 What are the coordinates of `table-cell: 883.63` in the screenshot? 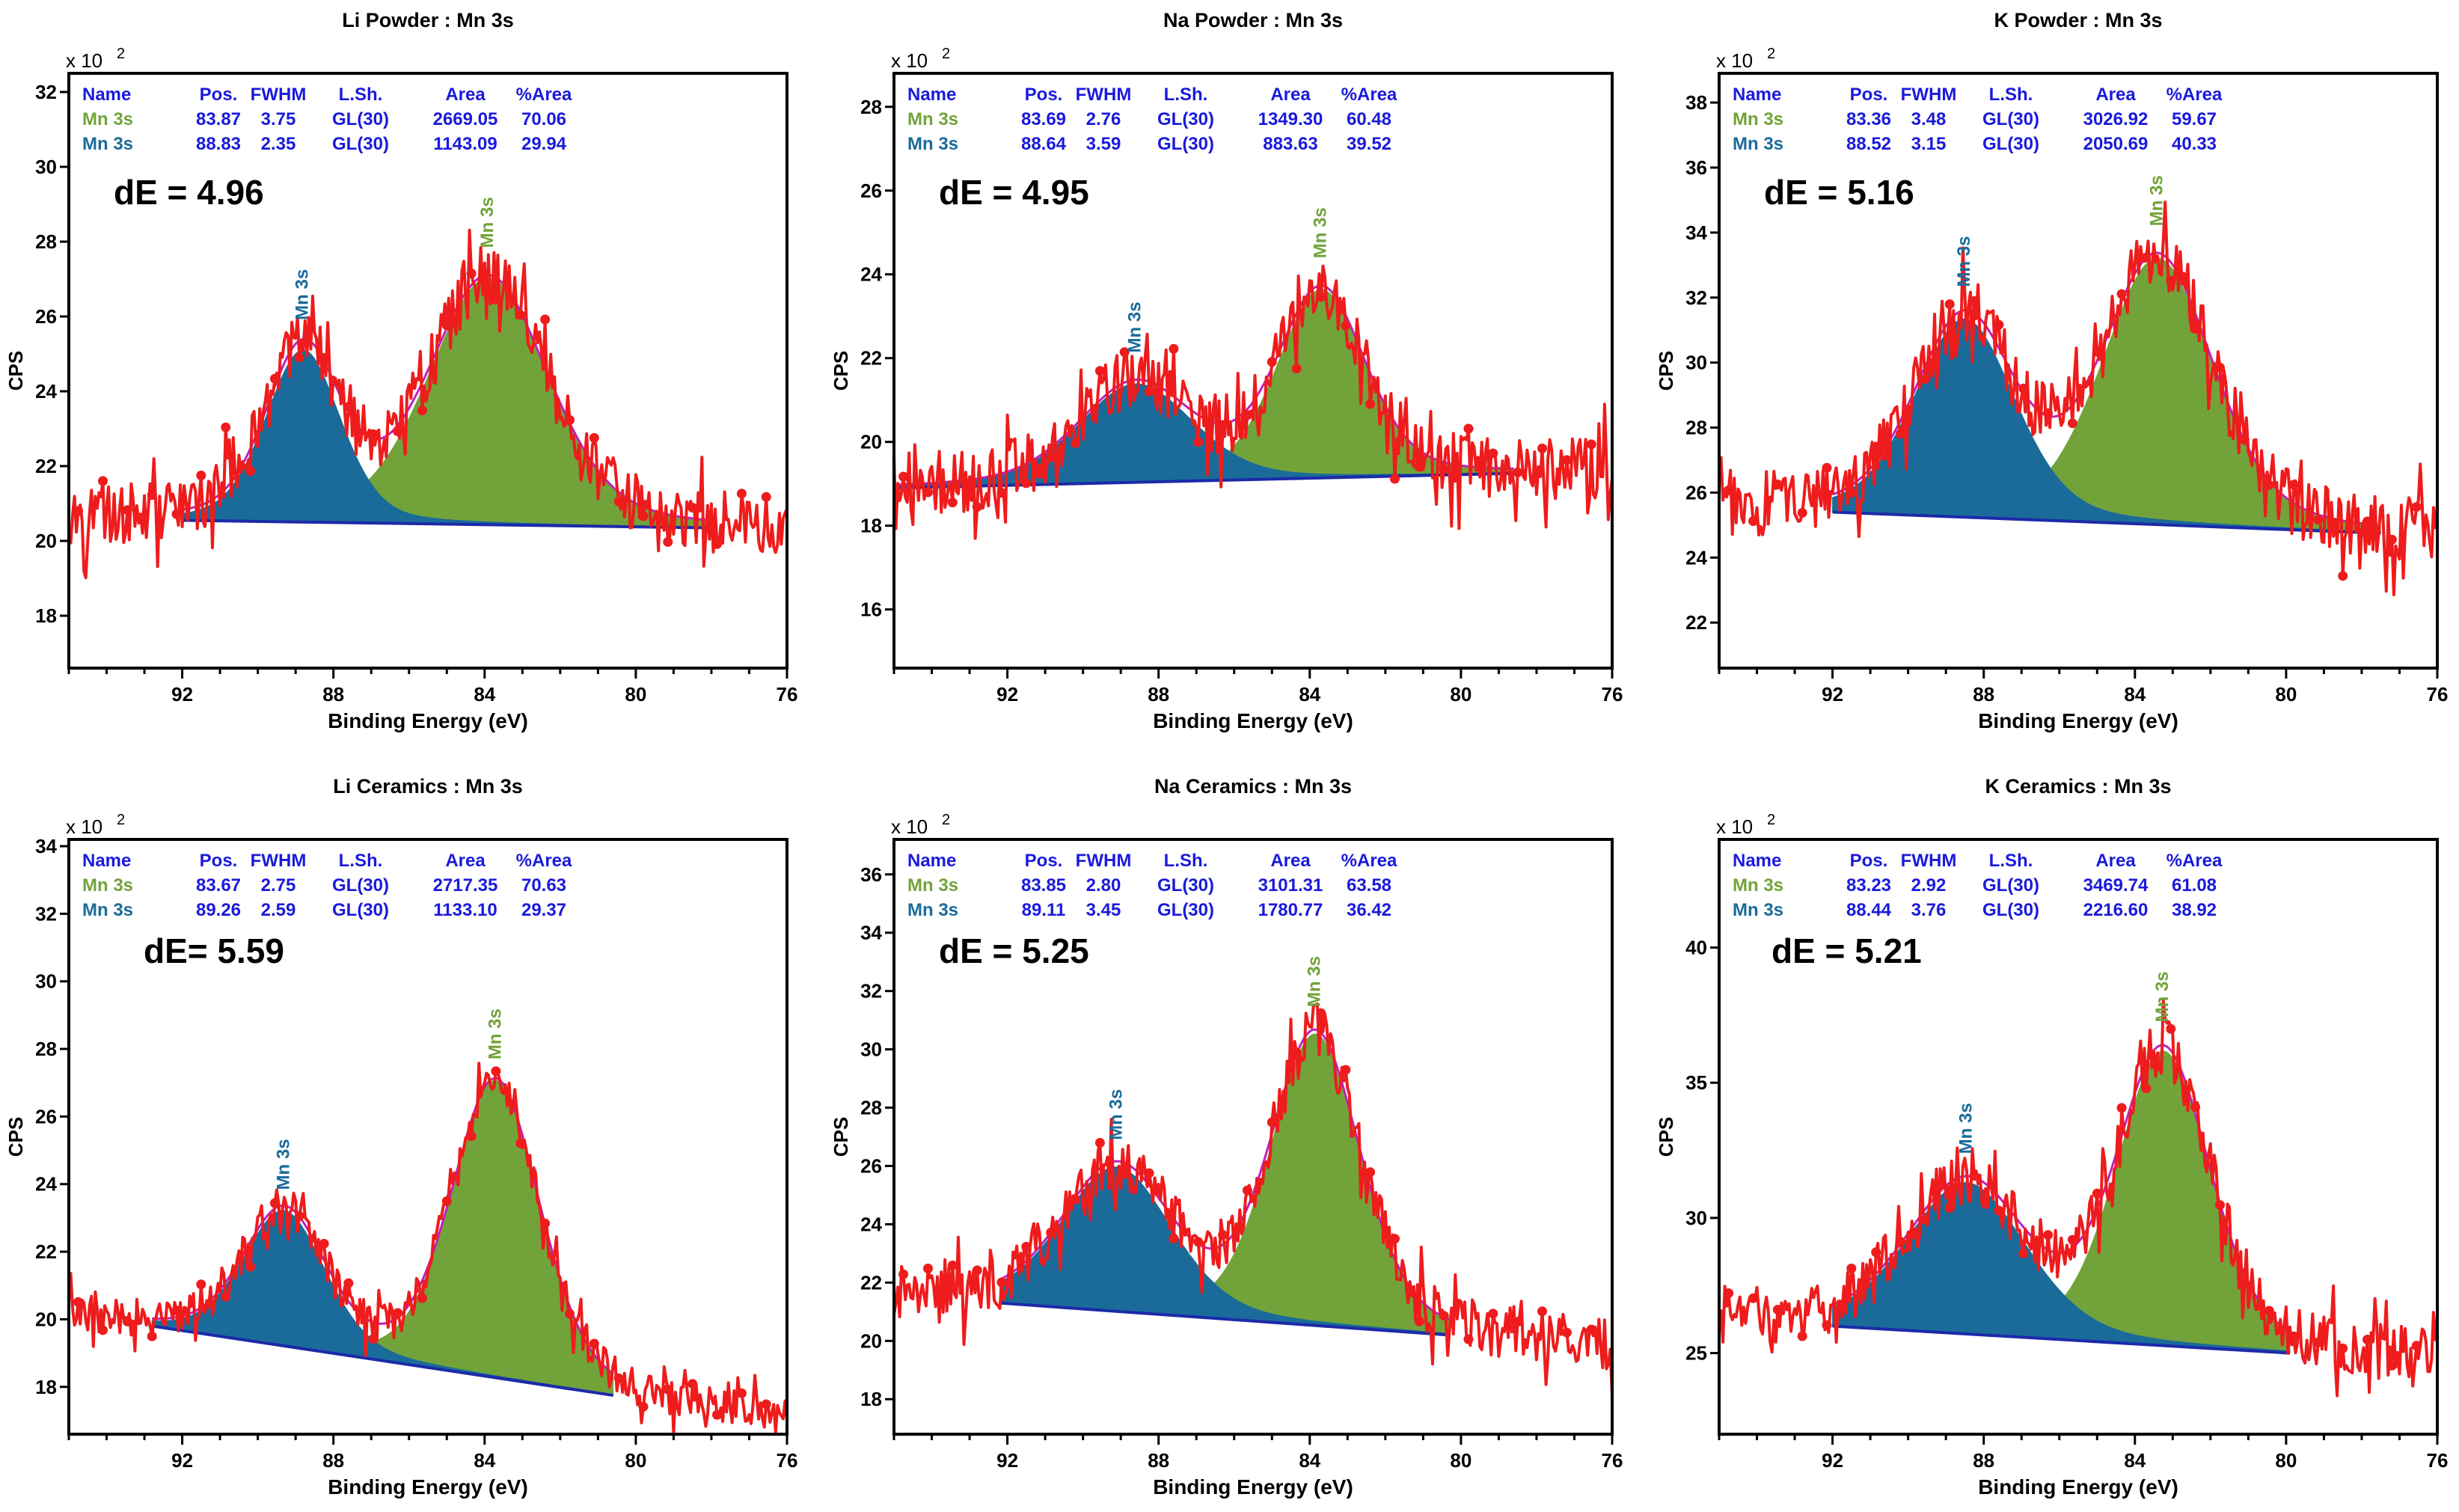 It's located at (1290, 144).